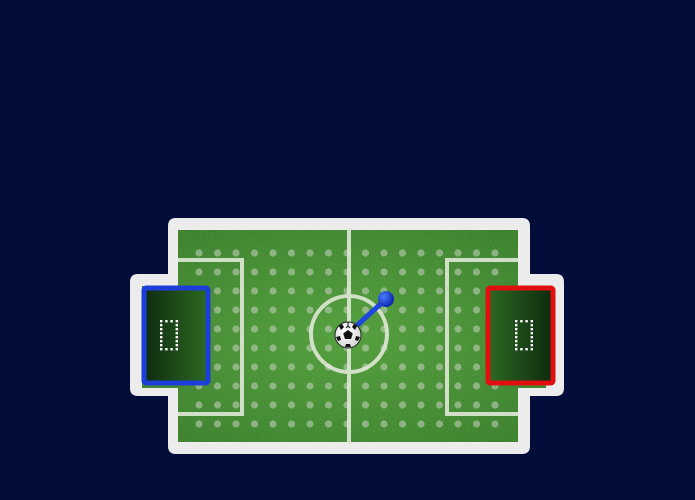  I want to click on left-penalty-box, so click(211, 337).